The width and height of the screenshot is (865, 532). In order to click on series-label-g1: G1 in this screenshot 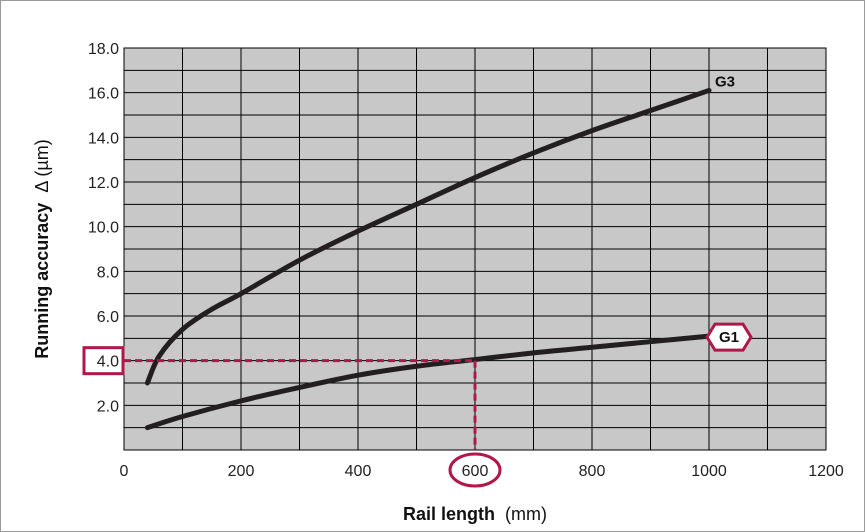, I will do `click(729, 337)`.